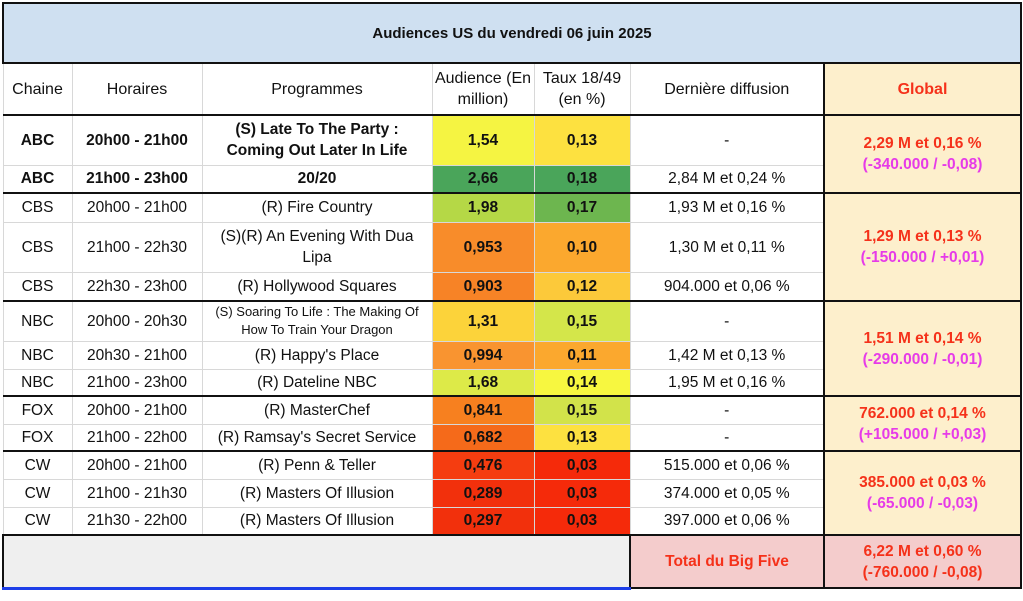 The image size is (1023, 601). Describe the element at coordinates (317, 465) in the screenshot. I see `programme-cell: (R) Penn & Teller` at that location.